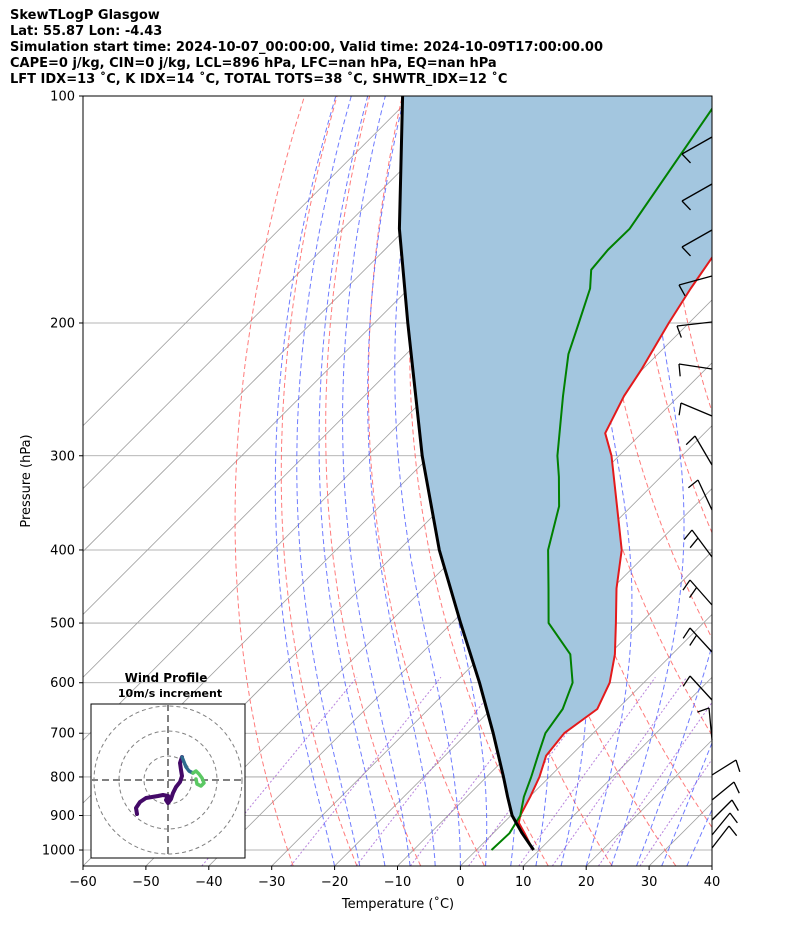  Describe the element at coordinates (62, 550) in the screenshot. I see `y-tick-label: 400` at that location.